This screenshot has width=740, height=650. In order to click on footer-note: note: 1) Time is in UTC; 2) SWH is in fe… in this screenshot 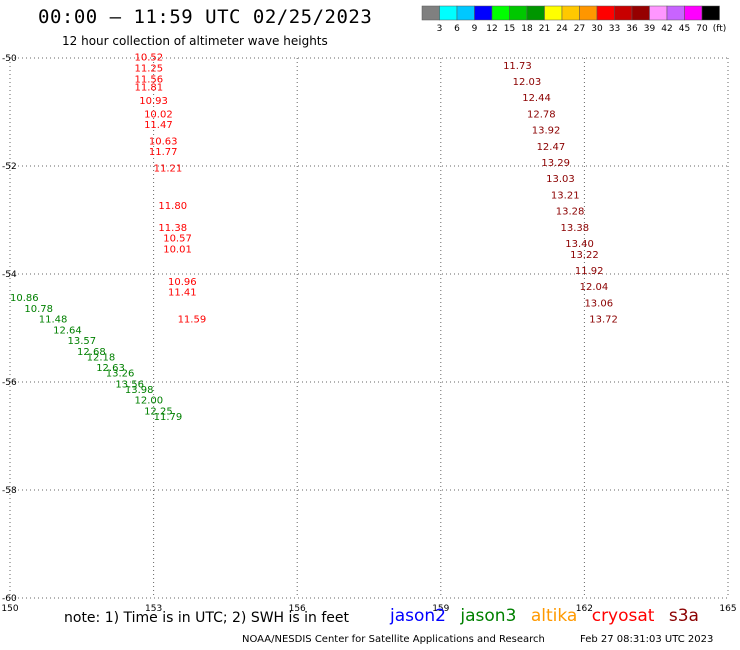, I will do `click(207, 618)`.